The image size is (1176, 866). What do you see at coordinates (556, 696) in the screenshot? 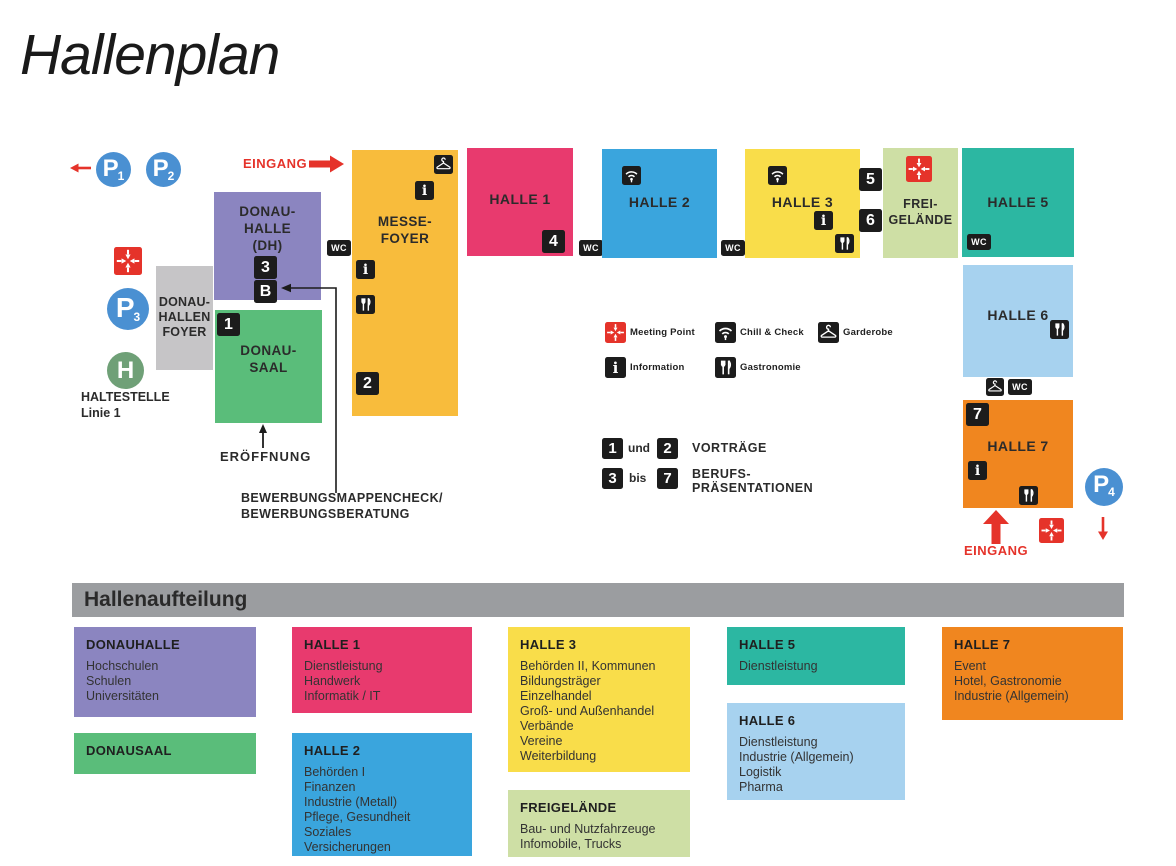
I see `hallbox-item: Einzelhandel` at bounding box center [556, 696].